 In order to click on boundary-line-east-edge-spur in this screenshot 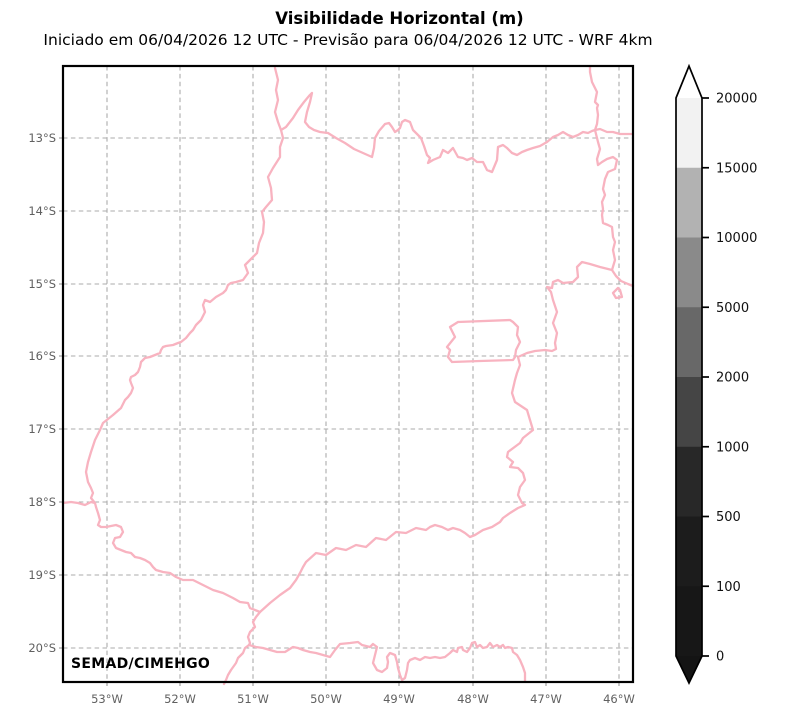, I will do `click(622, 278)`.